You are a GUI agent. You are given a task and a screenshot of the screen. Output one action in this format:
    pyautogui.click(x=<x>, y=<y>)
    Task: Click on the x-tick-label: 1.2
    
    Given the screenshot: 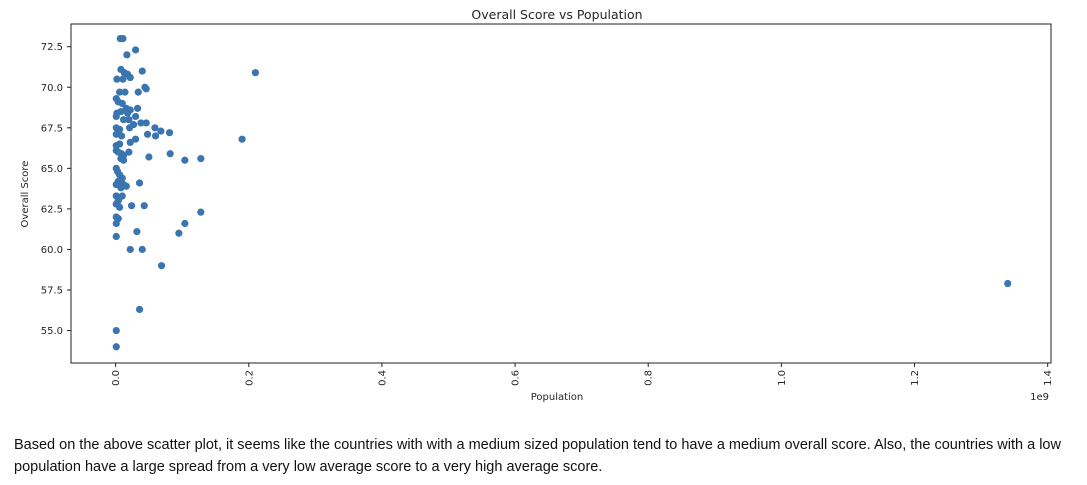 What is the action you would take?
    pyautogui.click(x=915, y=378)
    